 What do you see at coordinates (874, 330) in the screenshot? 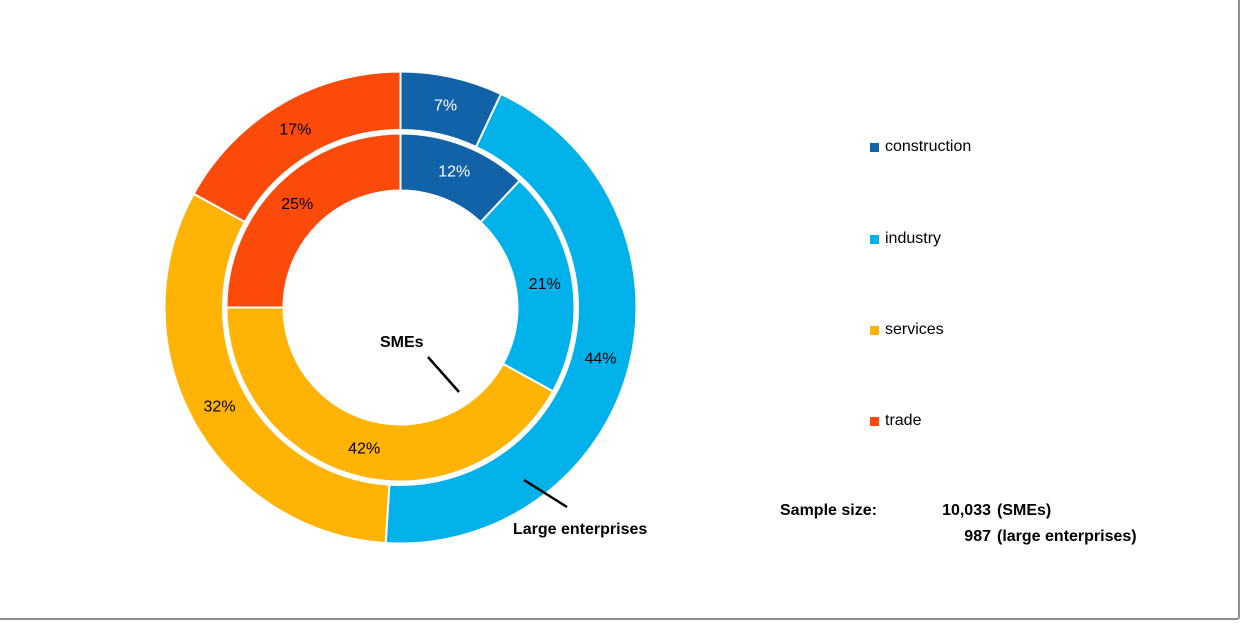
I see `services-swatch-icon` at bounding box center [874, 330].